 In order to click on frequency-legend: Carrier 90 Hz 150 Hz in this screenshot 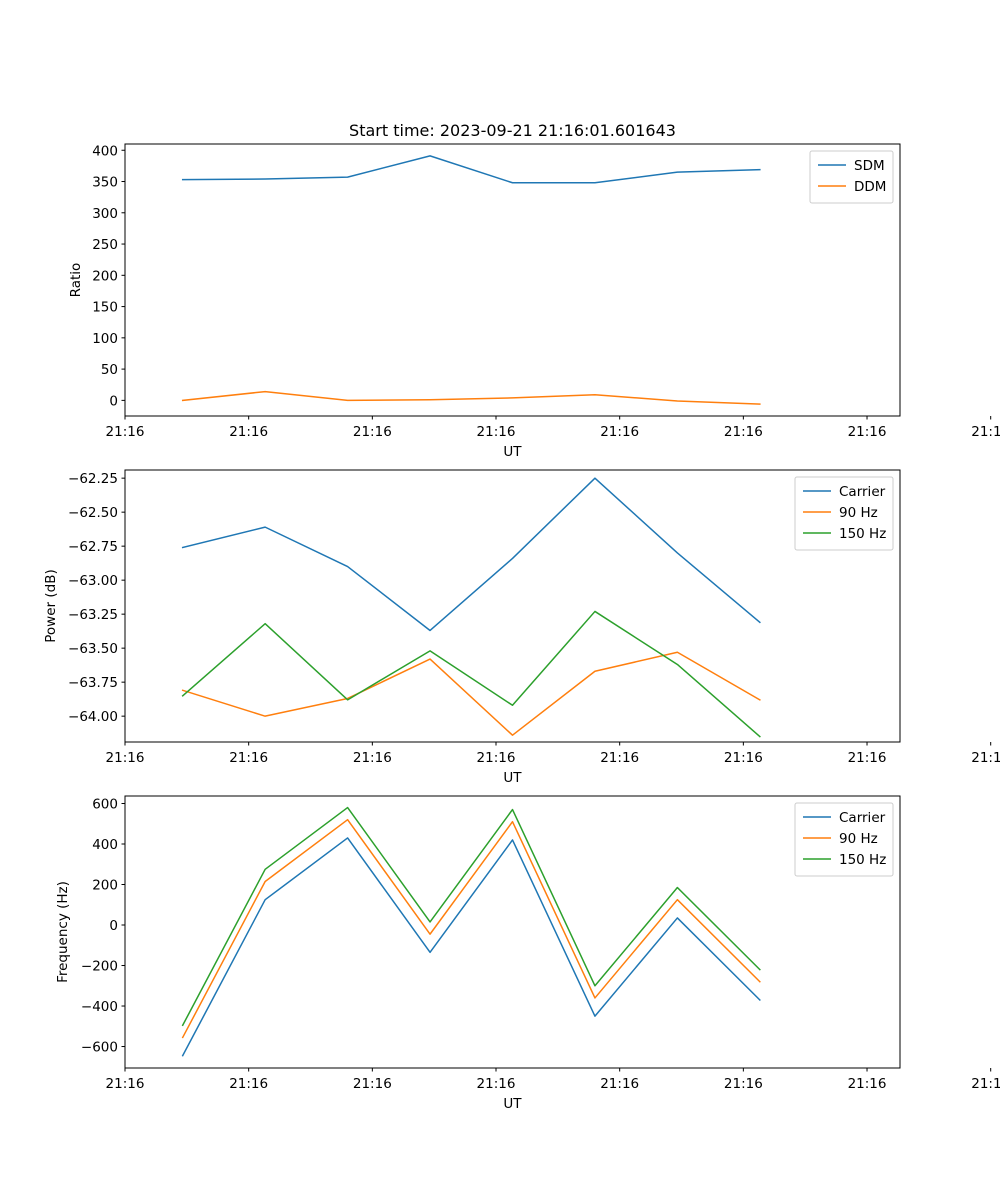, I will do `click(844, 839)`.